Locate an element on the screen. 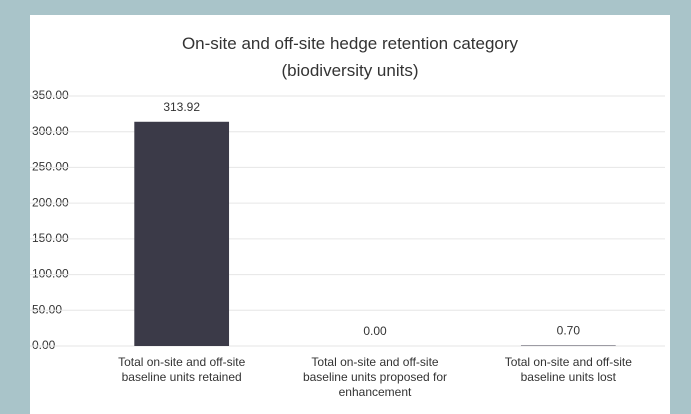 Image resolution: width=691 pixels, height=414 pixels. data-label: 313.92 is located at coordinates (181, 107).